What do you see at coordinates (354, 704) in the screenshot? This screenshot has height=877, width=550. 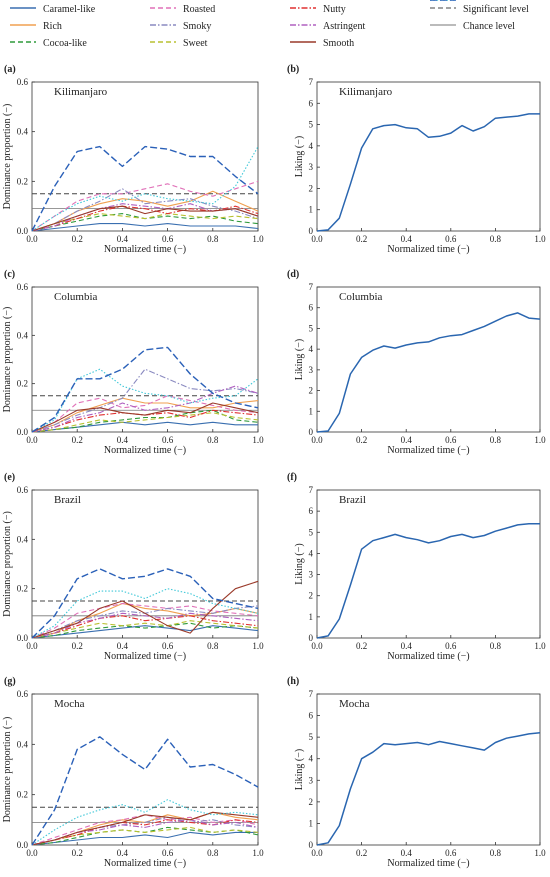 I see `panel-title: Mocha` at bounding box center [354, 704].